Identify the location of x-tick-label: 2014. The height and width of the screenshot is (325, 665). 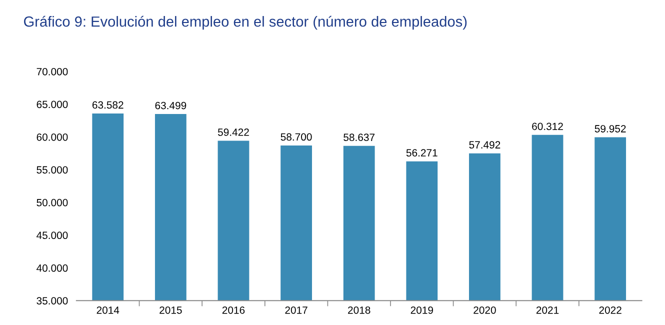
(108, 310).